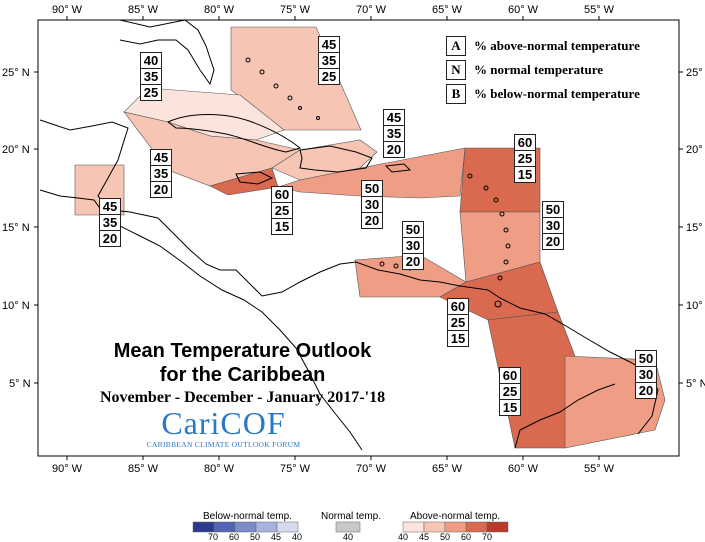 This screenshot has width=705, height=542. Describe the element at coordinates (295, 10) in the screenshot. I see `lon-label-top: 75° W` at that location.